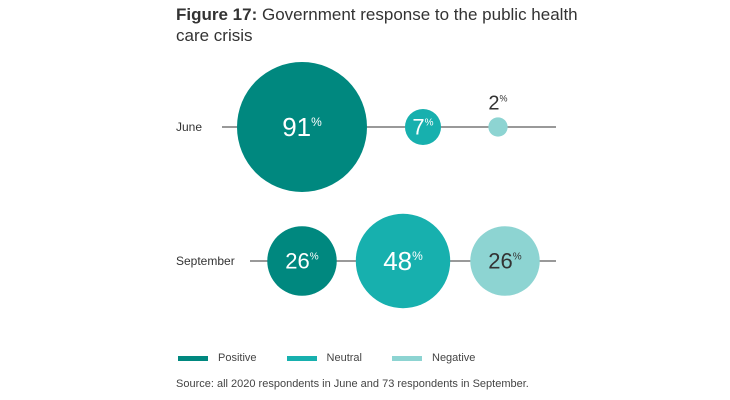  I want to click on legend-item-neutral: Neutral, so click(324, 358).